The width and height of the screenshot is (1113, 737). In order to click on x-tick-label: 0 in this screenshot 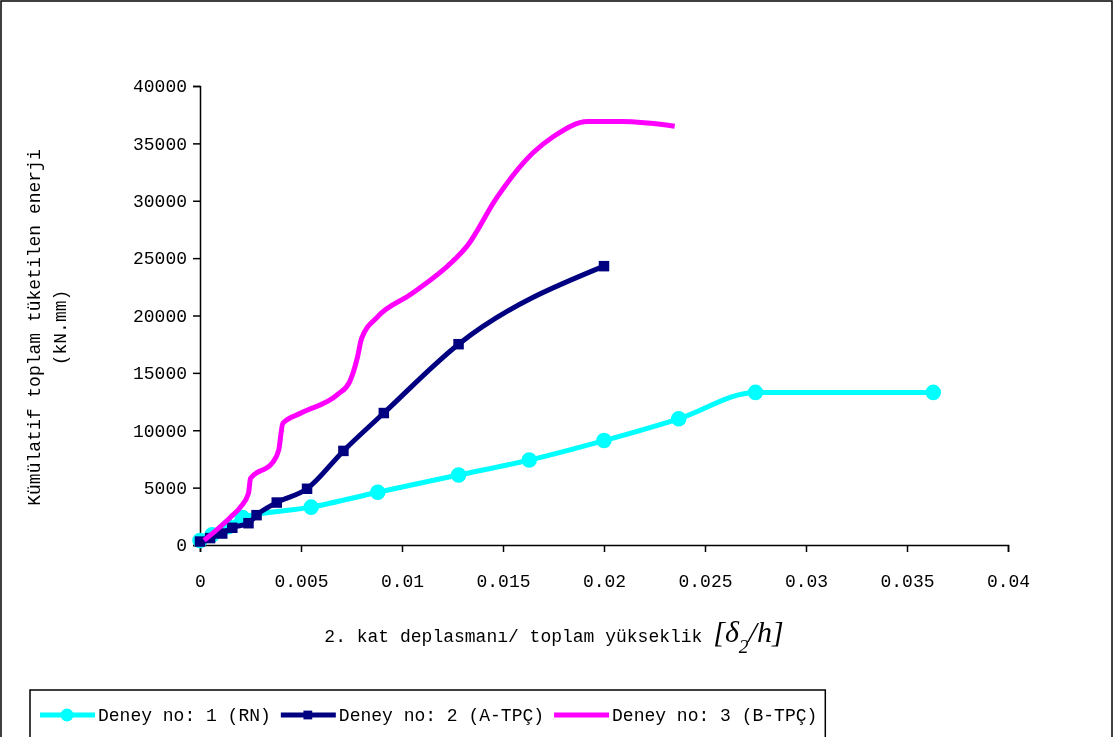, I will do `click(200, 581)`.